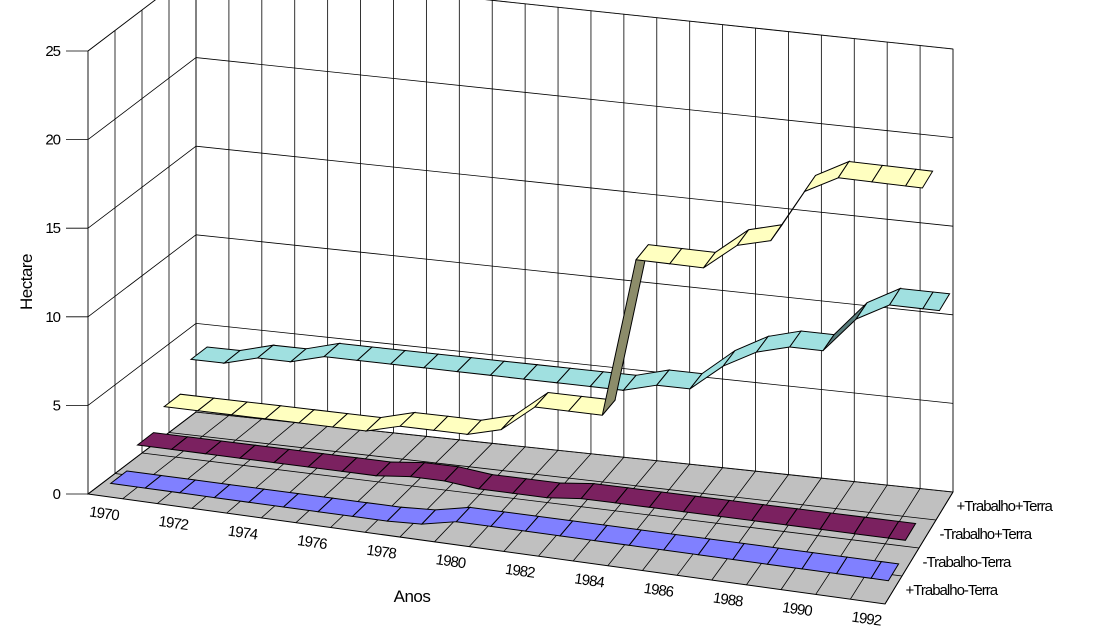 The height and width of the screenshot is (632, 1096). What do you see at coordinates (412, 596) in the screenshot?
I see `x-axis-title: Anos` at bounding box center [412, 596].